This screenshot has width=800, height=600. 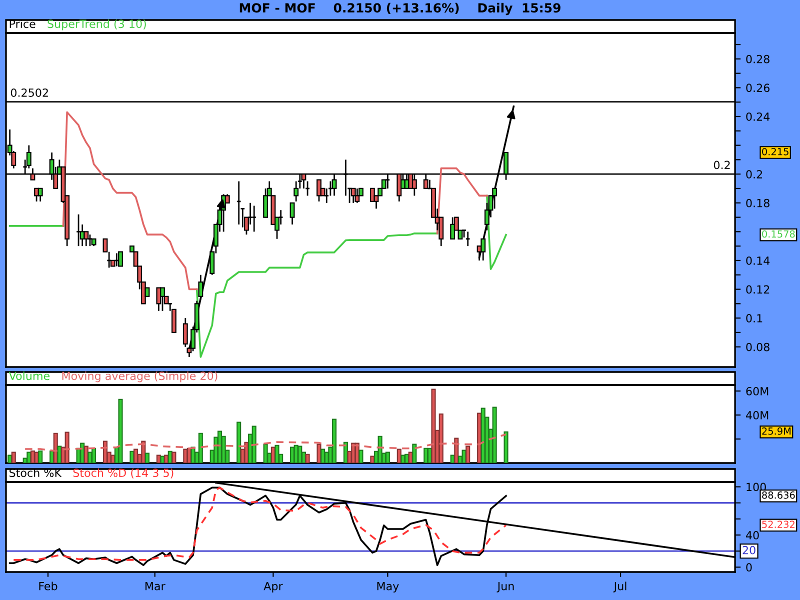 What do you see at coordinates (775, 152) in the screenshot?
I see `text: 0.215` at bounding box center [775, 152].